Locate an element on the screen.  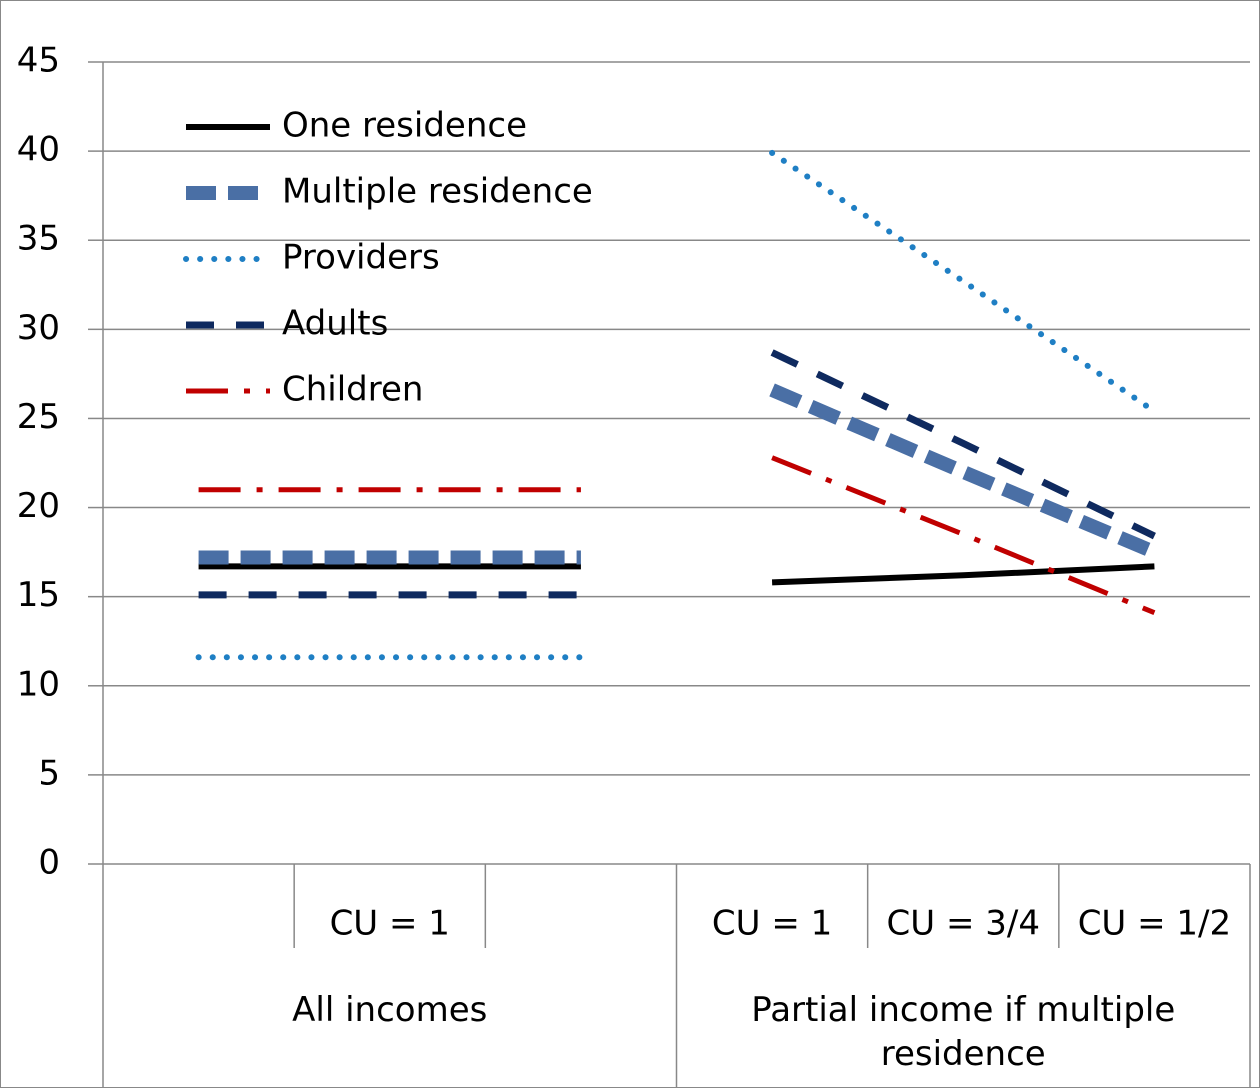
legend-label: One residence is located at coordinates (404, 126).